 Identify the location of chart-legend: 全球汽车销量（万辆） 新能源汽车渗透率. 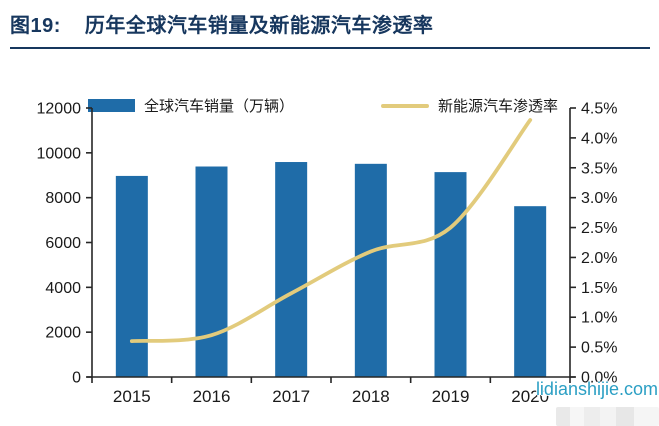
(323, 105).